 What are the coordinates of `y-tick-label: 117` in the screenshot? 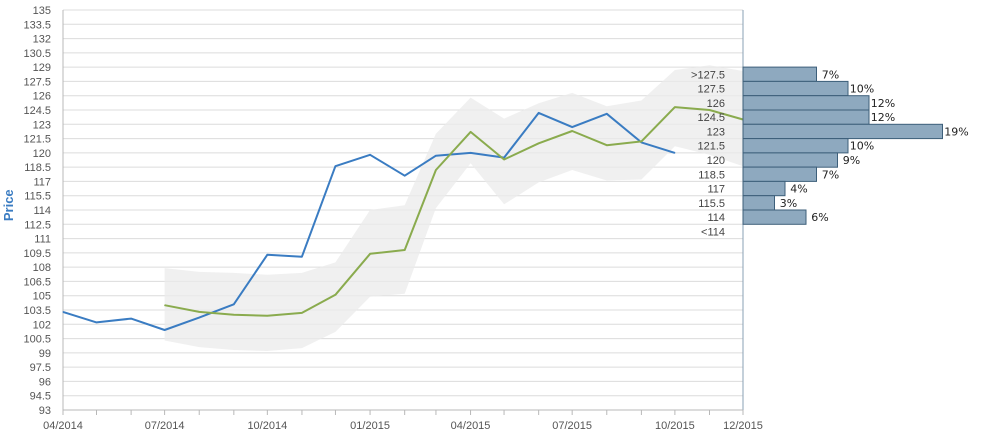 It's located at (42, 182).